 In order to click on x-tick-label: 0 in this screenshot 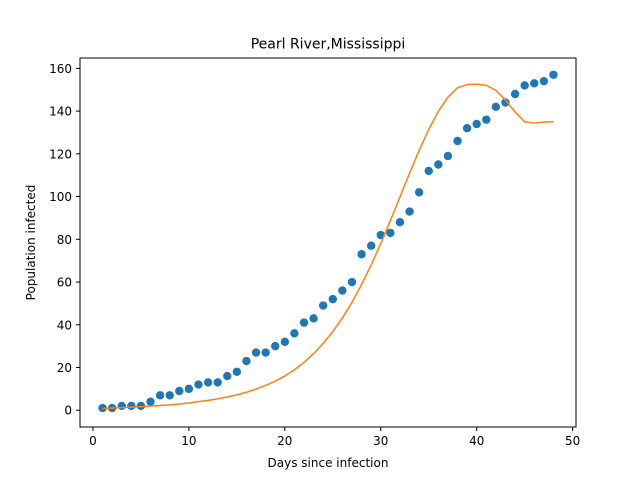, I will do `click(93, 441)`.